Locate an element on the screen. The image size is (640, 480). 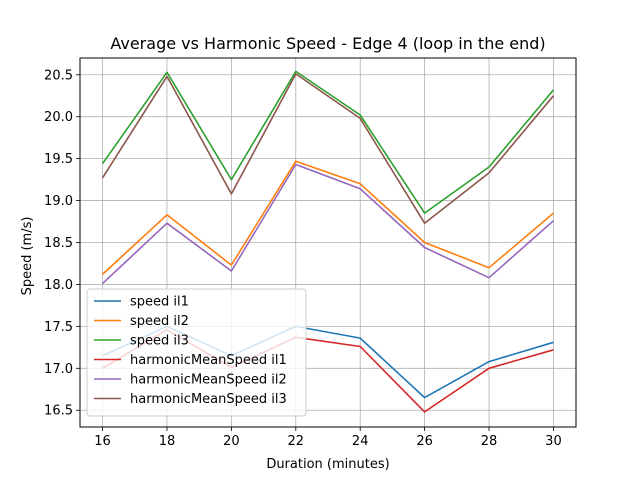
y-tick-label: 19.0 is located at coordinates (58, 201).